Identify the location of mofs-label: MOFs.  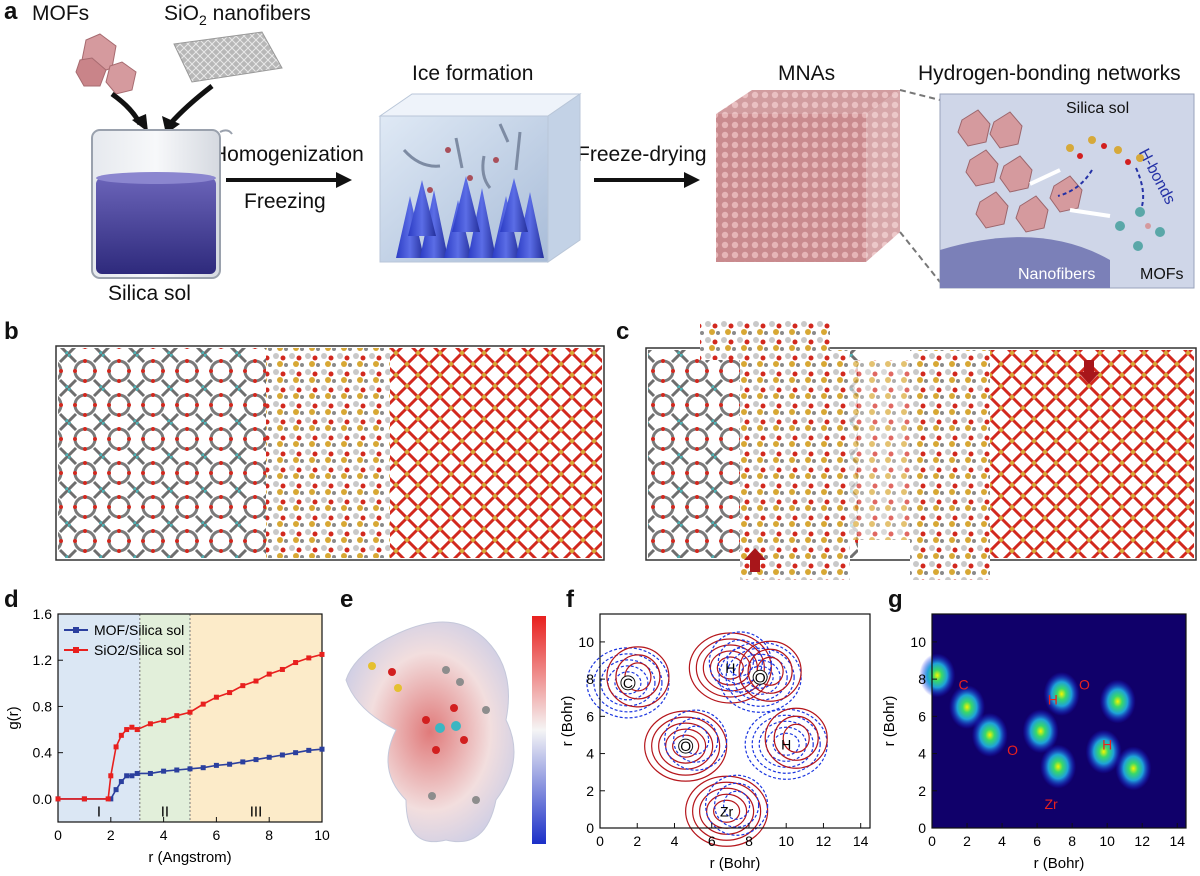
(61, 13).